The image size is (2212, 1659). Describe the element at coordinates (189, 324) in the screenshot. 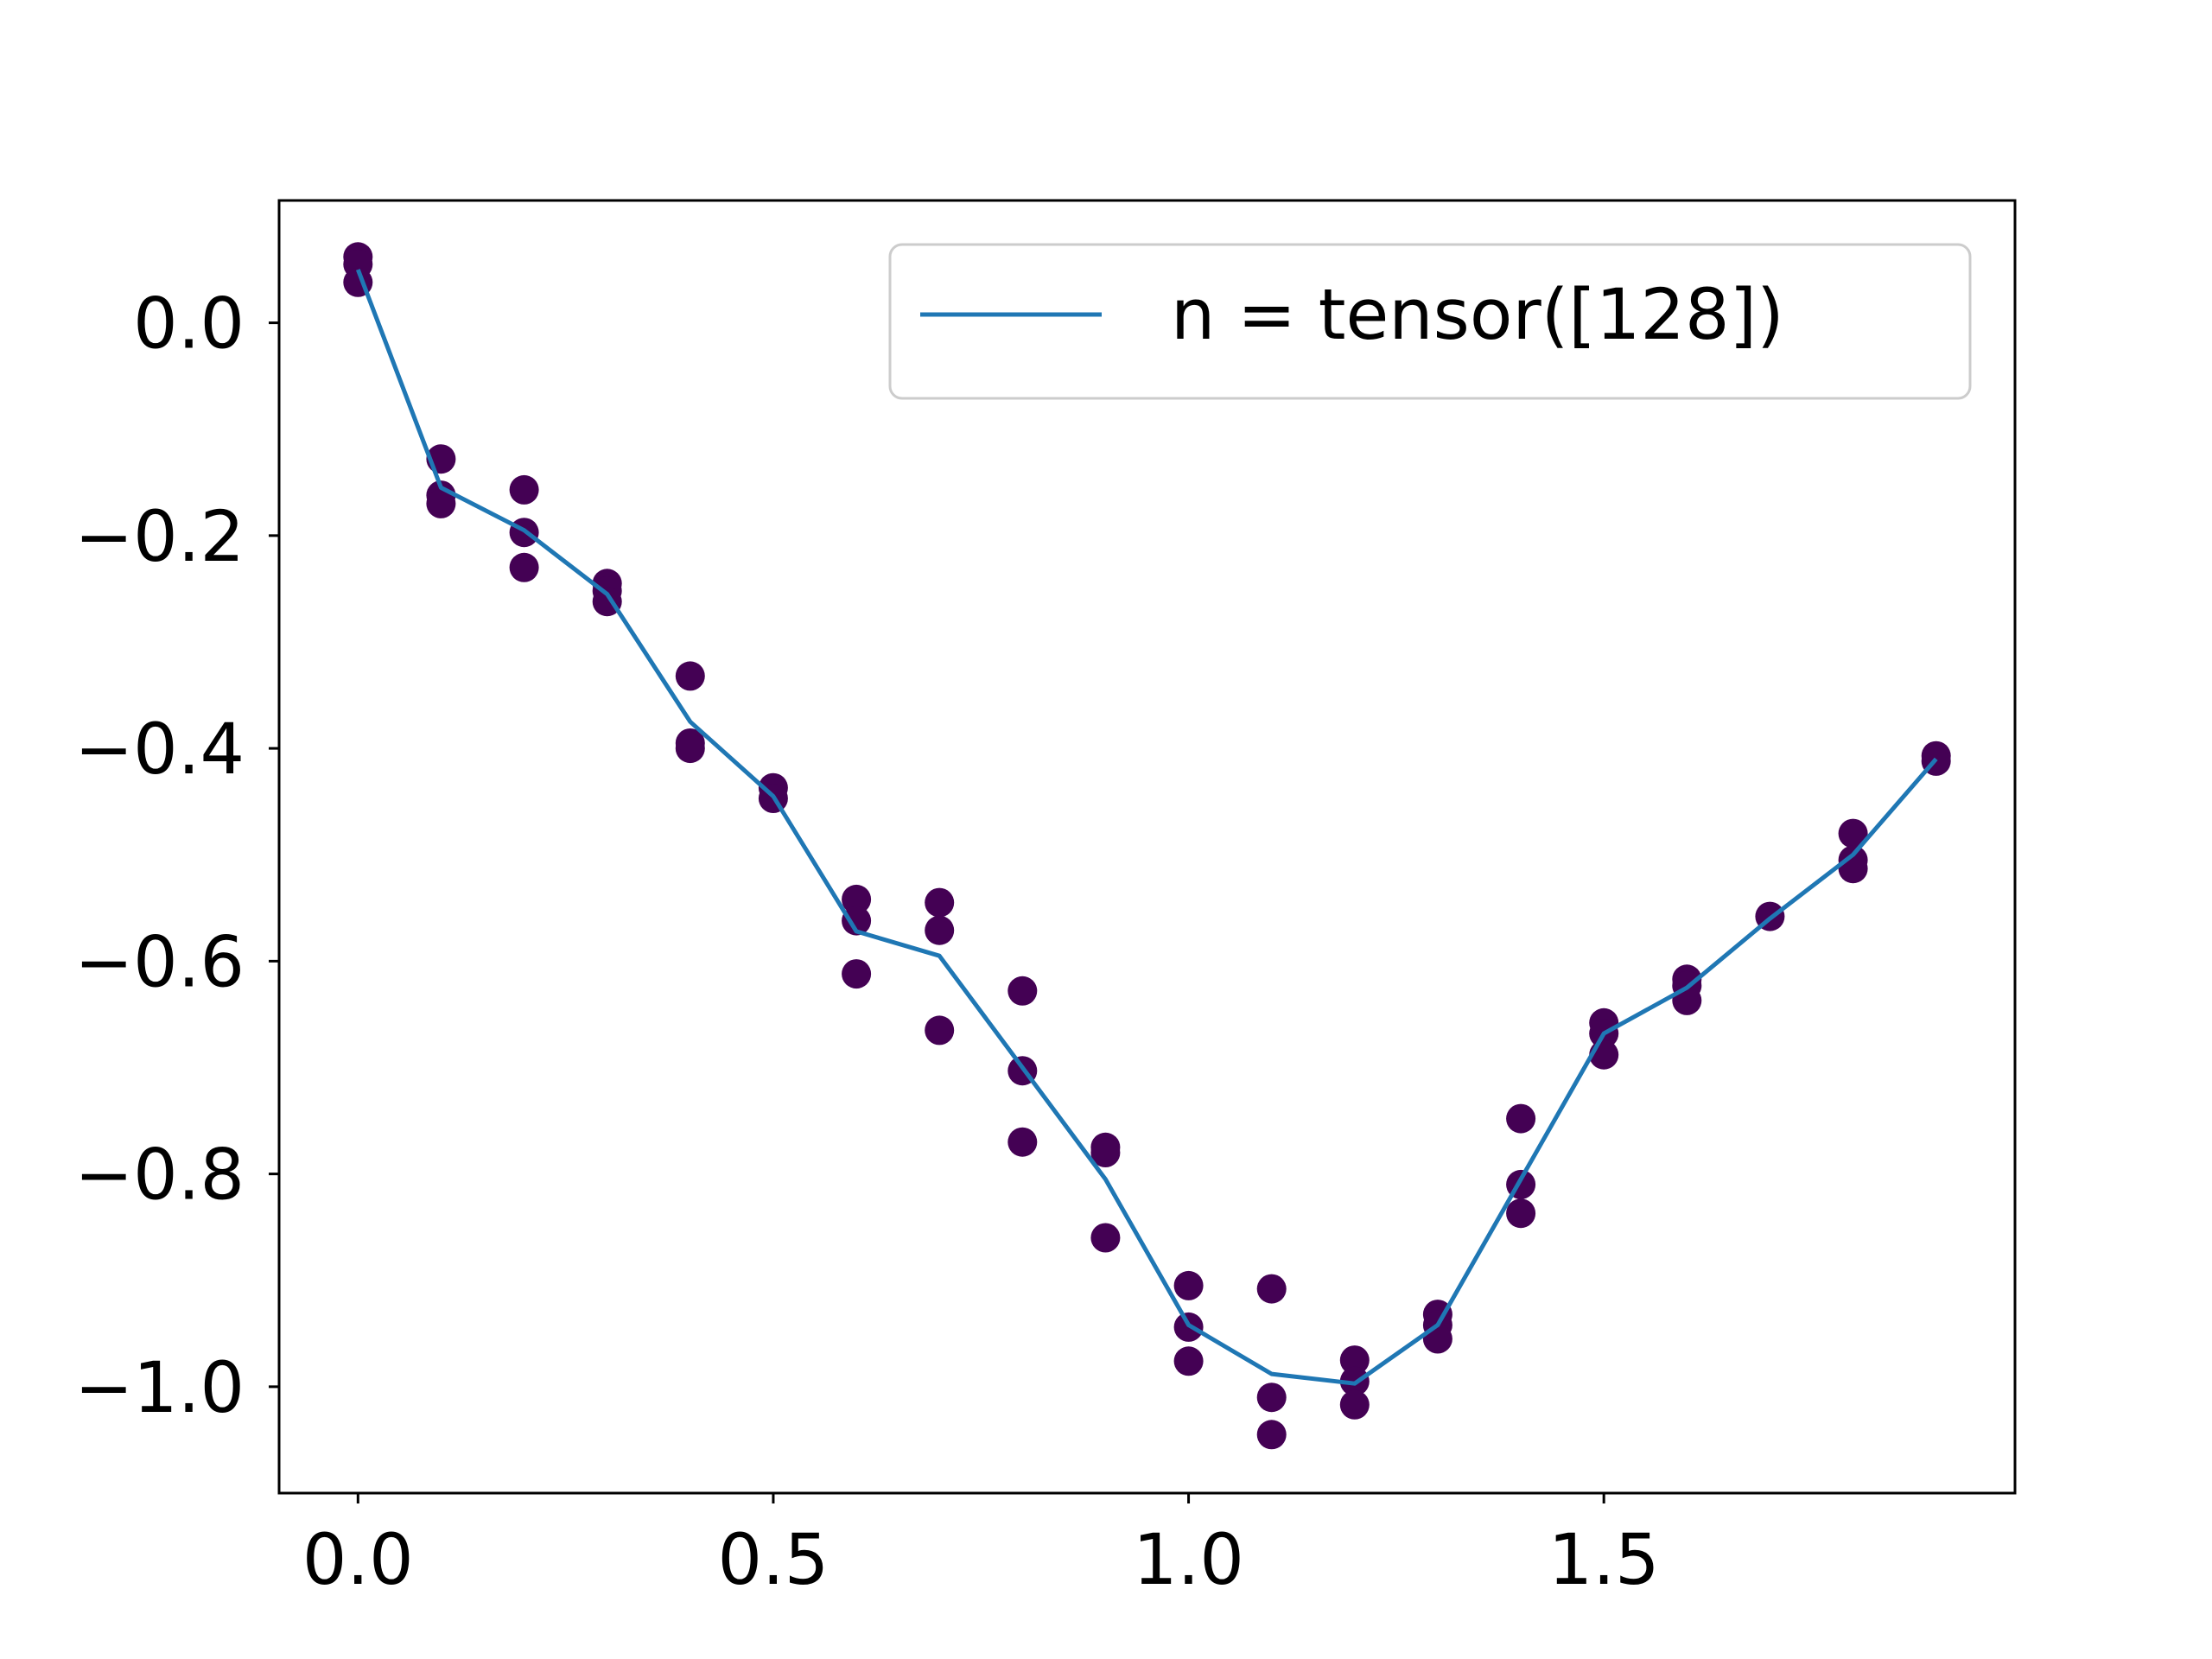

I see `y-tick-label: 0.0` at that location.